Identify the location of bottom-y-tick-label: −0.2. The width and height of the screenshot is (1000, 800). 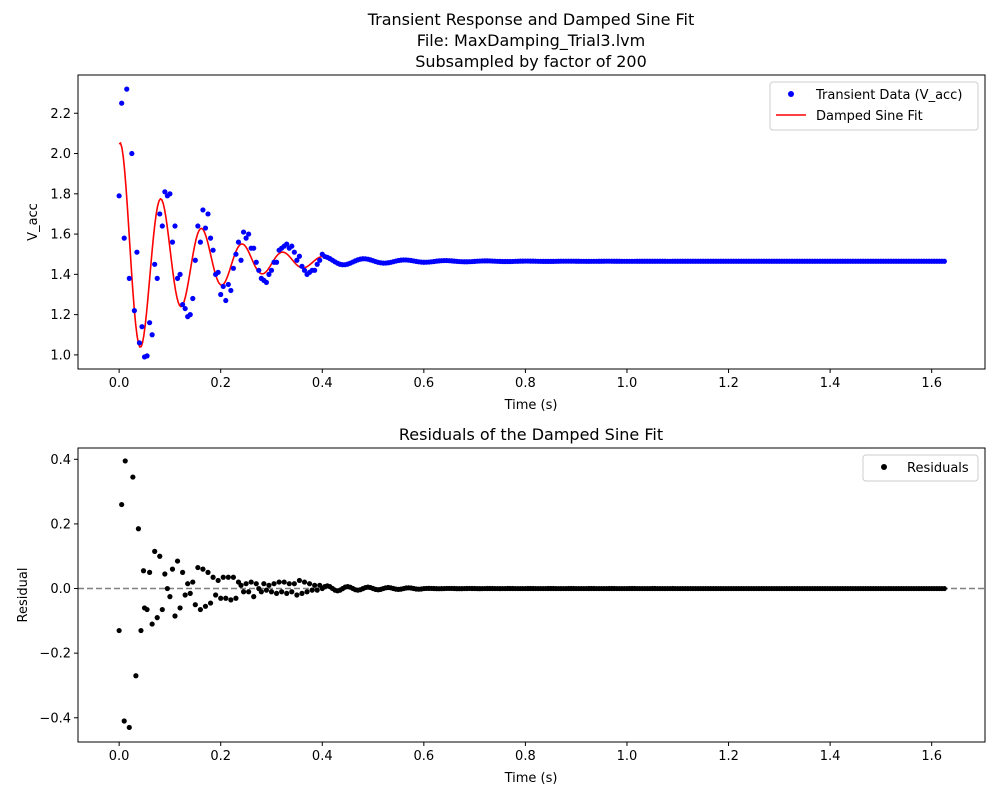
(55, 654).